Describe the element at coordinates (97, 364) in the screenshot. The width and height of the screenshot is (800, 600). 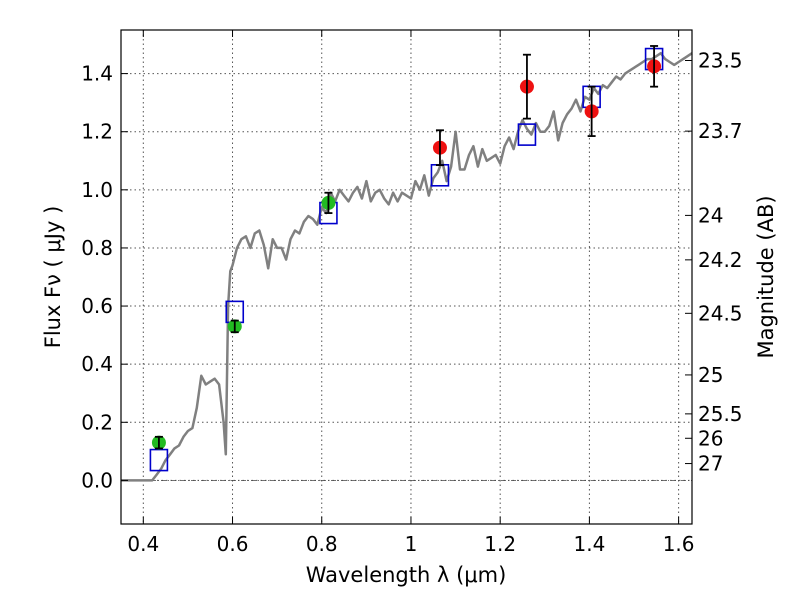
I see `y-tick-label: 0.4` at that location.